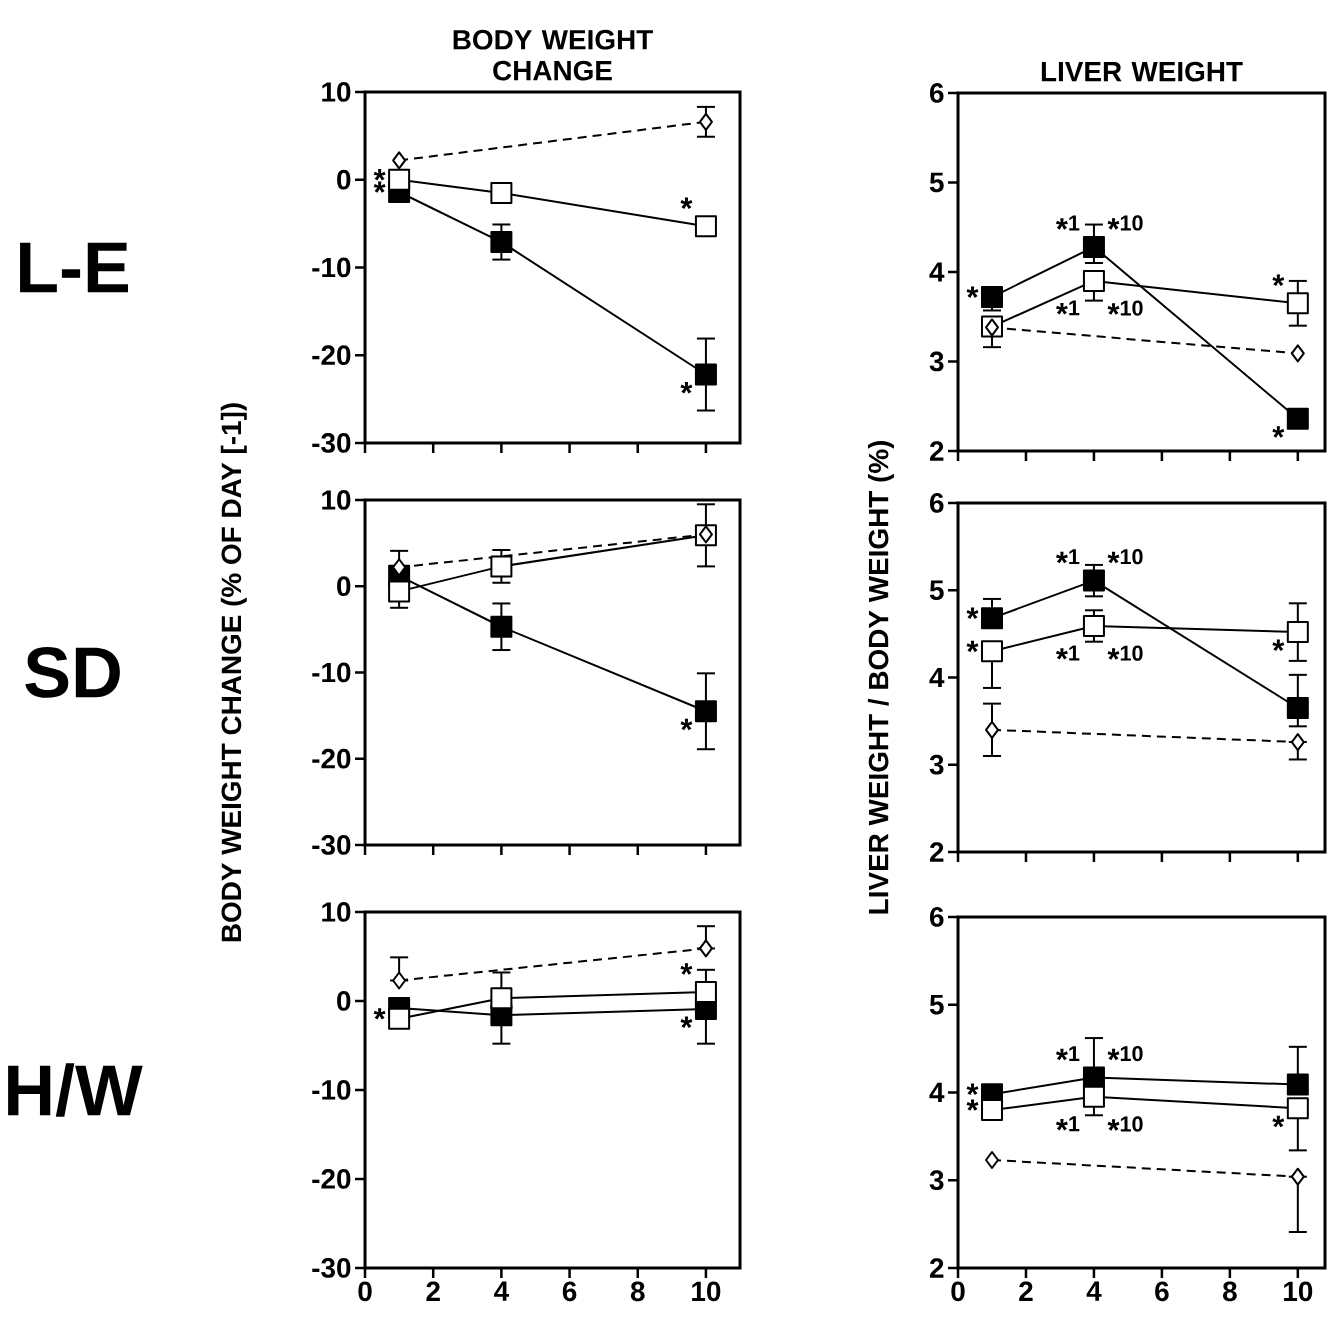 Image resolution: width=1329 pixels, height=1322 pixels. What do you see at coordinates (706, 1291) in the screenshot?
I see `x-tick-label: 10` at bounding box center [706, 1291].